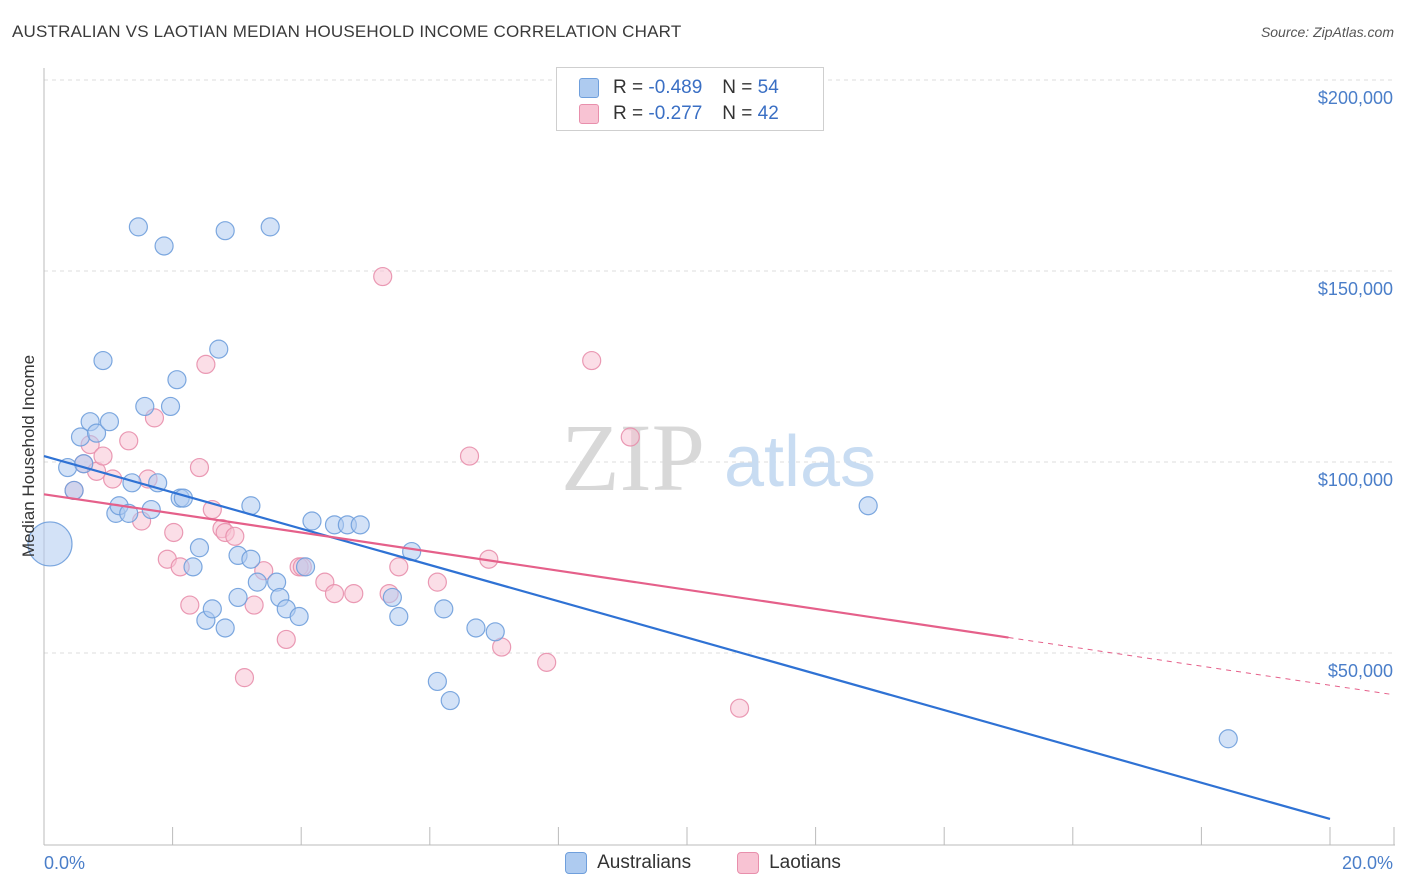  Describe the element at coordinates (768, 113) in the screenshot. I see `legend-n-value: 42` at that location.